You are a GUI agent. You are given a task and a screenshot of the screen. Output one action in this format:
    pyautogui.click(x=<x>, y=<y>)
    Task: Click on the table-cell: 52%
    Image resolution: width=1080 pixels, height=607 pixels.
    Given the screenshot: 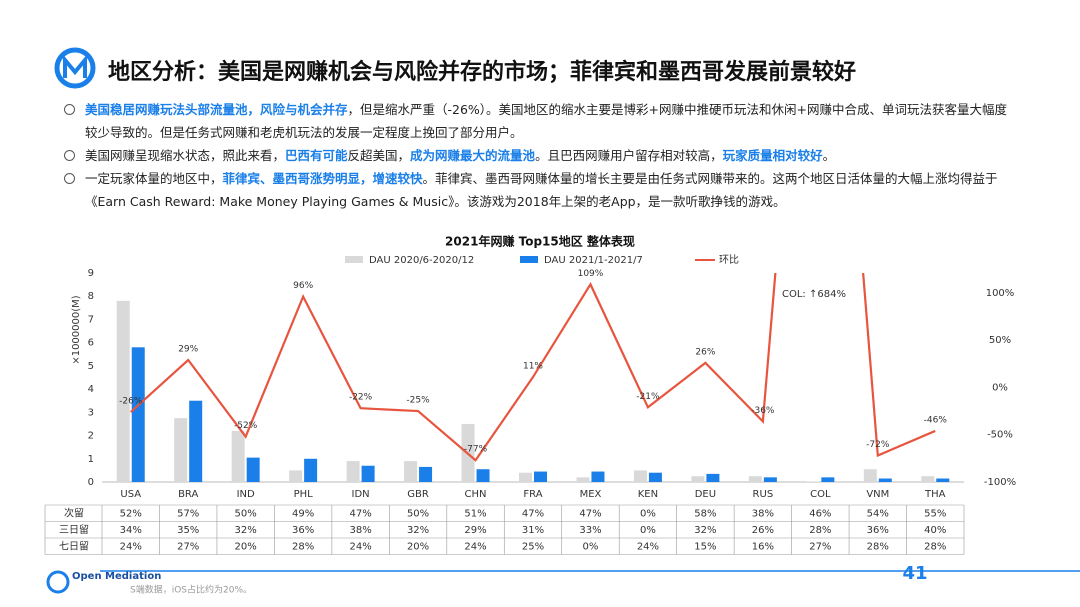 What is the action you would take?
    pyautogui.click(x=131, y=513)
    